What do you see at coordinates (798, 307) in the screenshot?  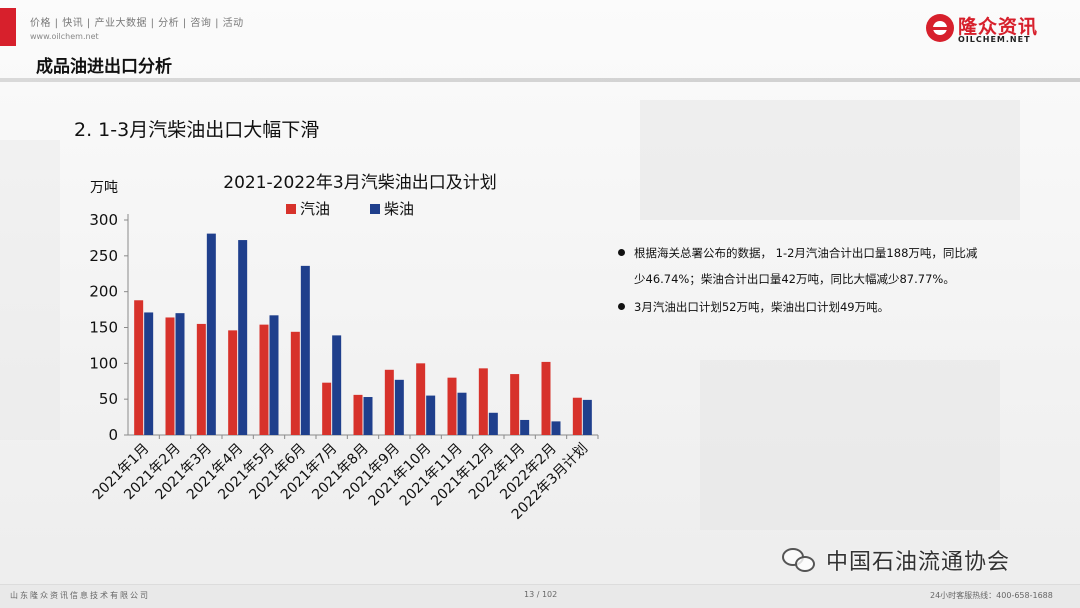 I see `bullet-item: 3月汽油出口计划52万吨，柴油出口计划49万吨。` at bounding box center [798, 307].